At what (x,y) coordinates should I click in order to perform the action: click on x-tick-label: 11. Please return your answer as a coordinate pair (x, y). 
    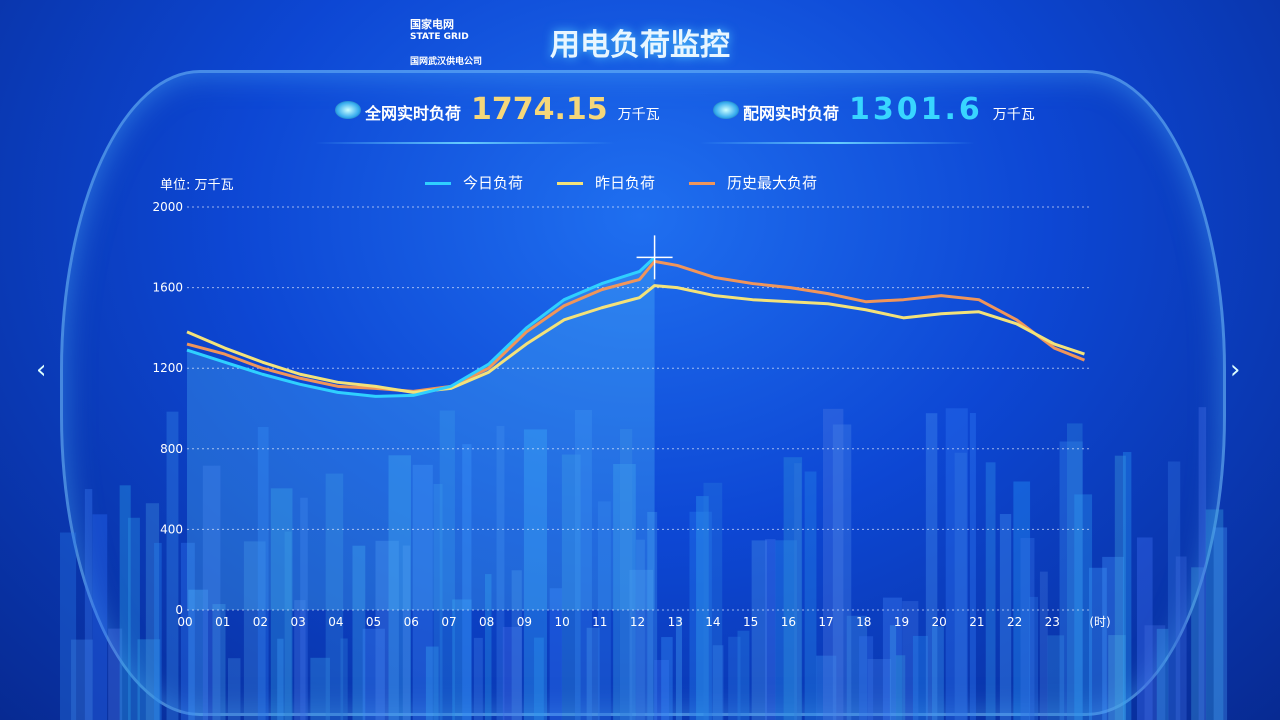
    Looking at the image, I should click on (599, 622).